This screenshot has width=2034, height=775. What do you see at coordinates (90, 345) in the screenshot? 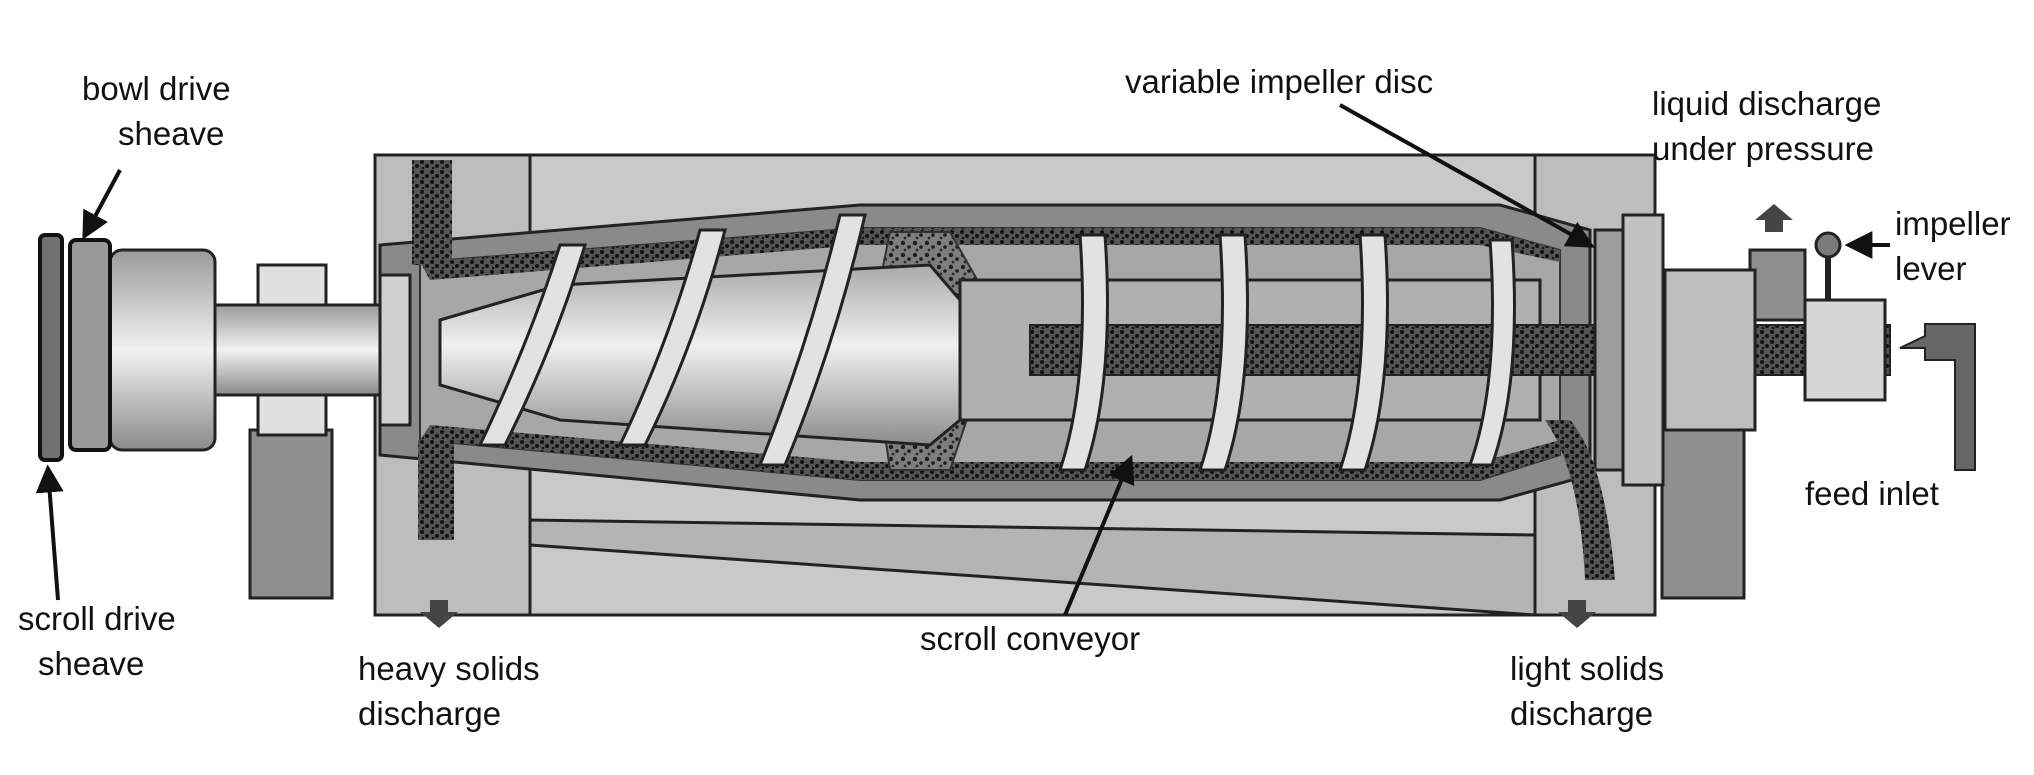
I see `bowl-drive-sheave-part` at bounding box center [90, 345].